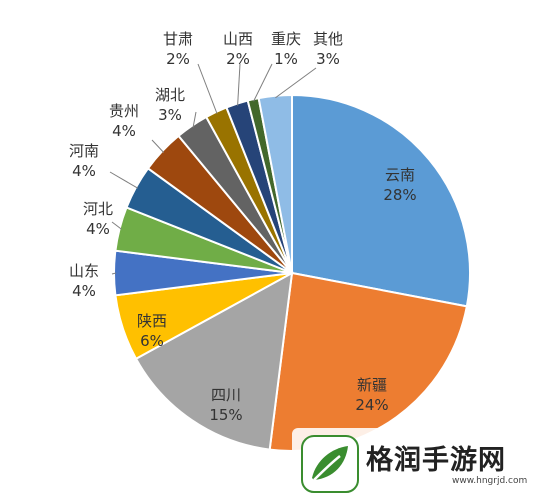 The image size is (547, 500). What do you see at coordinates (238, 59) in the screenshot?
I see `slice-value-label-10: 2%` at bounding box center [238, 59].